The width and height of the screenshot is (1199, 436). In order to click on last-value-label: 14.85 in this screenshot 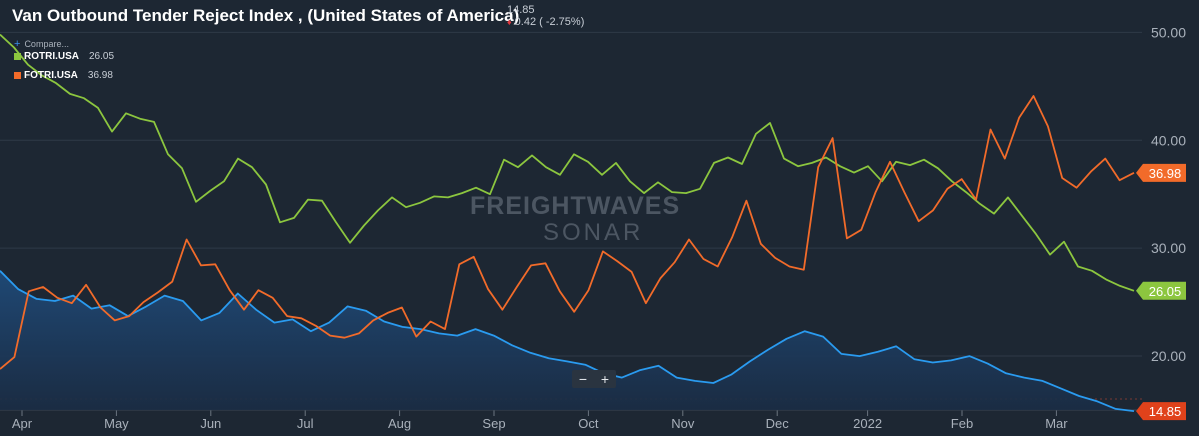, I will do `click(1165, 411)`.